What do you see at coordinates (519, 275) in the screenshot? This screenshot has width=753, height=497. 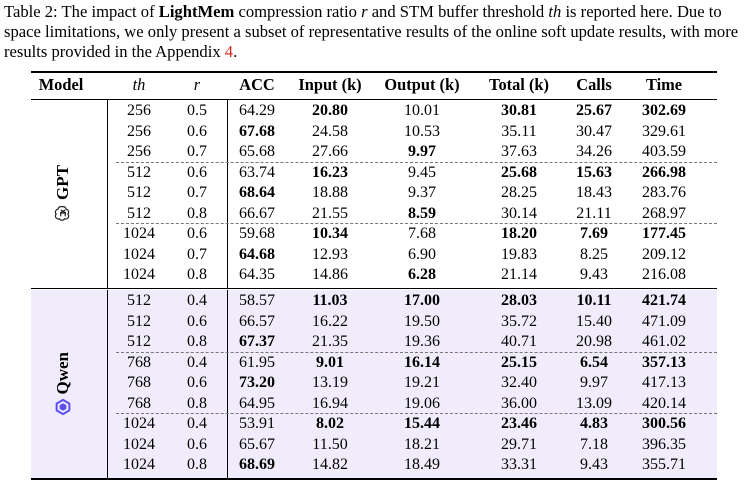 I see `cell-total: 21.14` at bounding box center [519, 275].